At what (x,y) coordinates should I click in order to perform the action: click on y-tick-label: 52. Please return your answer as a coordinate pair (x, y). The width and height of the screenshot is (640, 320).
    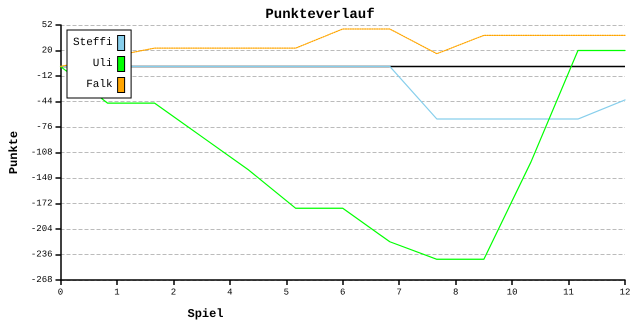
    Looking at the image, I should click on (47, 25).